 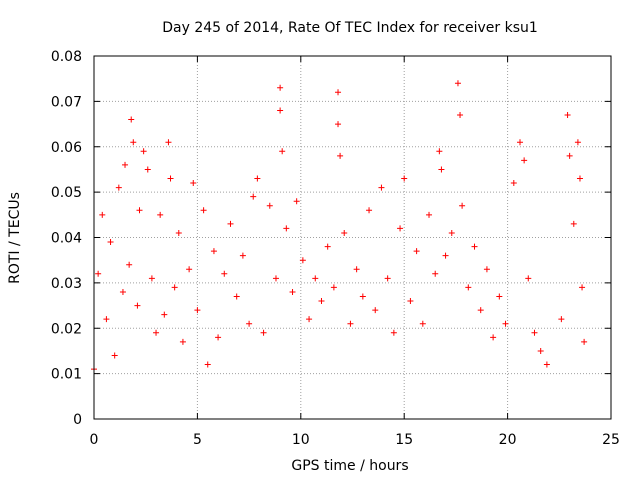 What do you see at coordinates (94, 440) in the screenshot?
I see `x-tick-label: 0` at bounding box center [94, 440].